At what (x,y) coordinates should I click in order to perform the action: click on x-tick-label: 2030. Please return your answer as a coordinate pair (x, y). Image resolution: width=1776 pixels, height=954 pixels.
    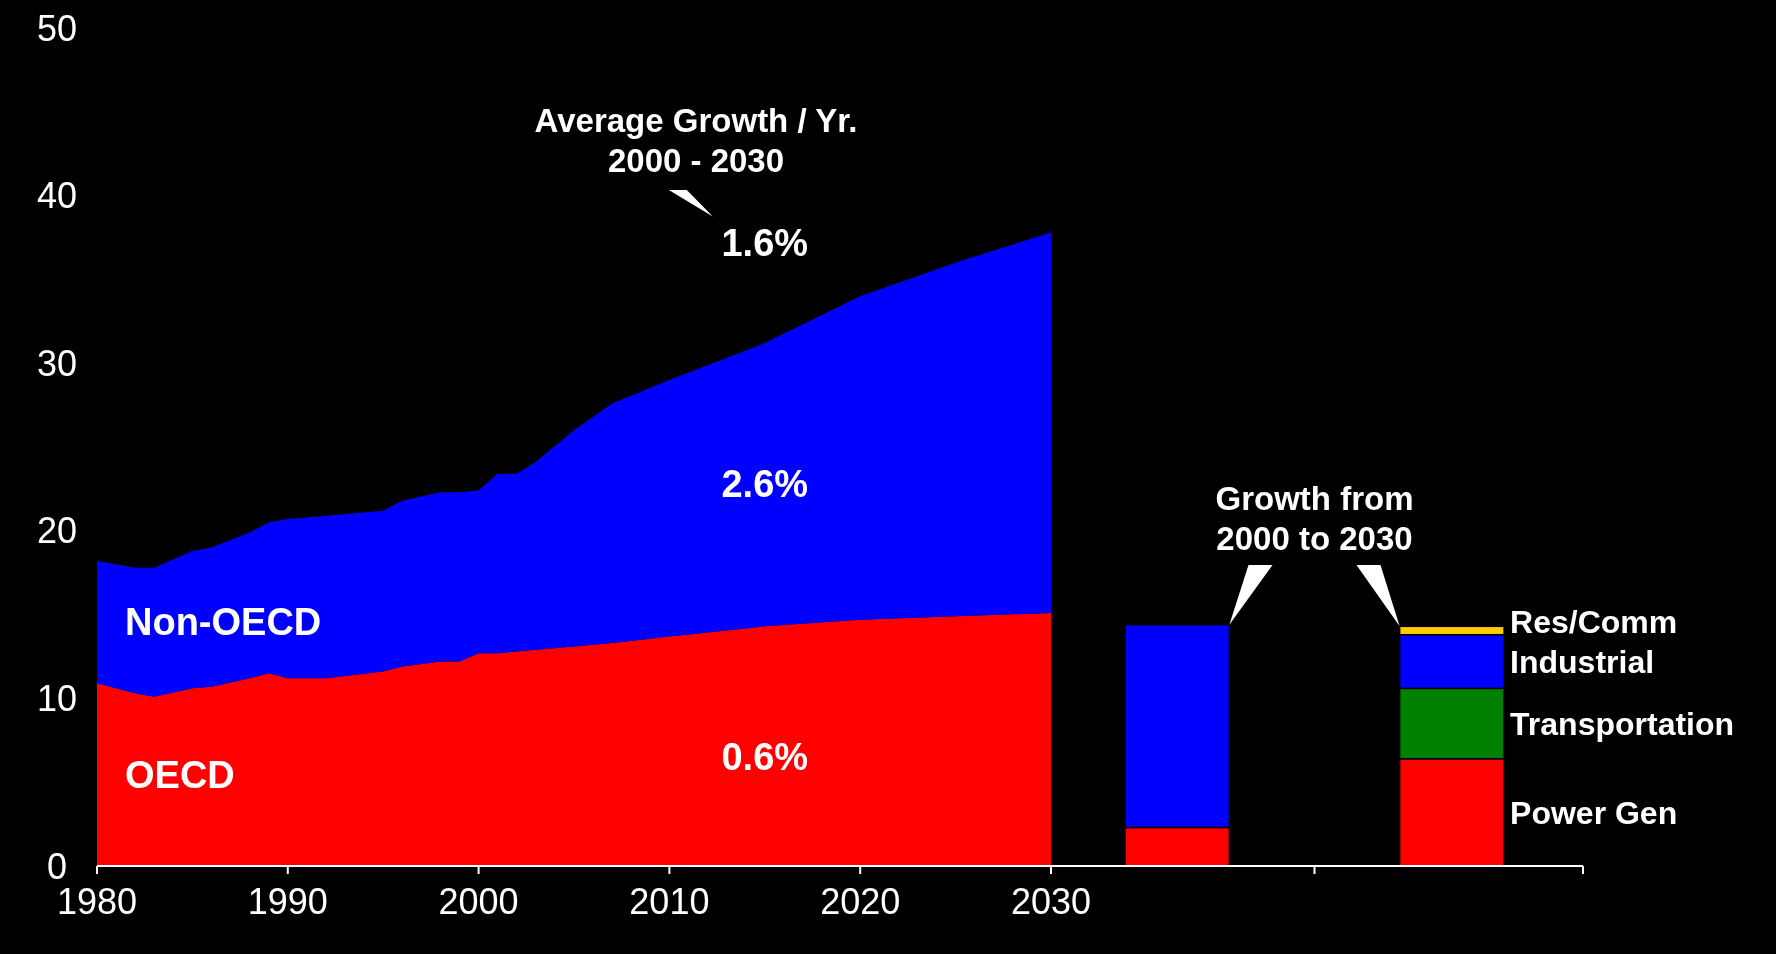
    Looking at the image, I should click on (1051, 901).